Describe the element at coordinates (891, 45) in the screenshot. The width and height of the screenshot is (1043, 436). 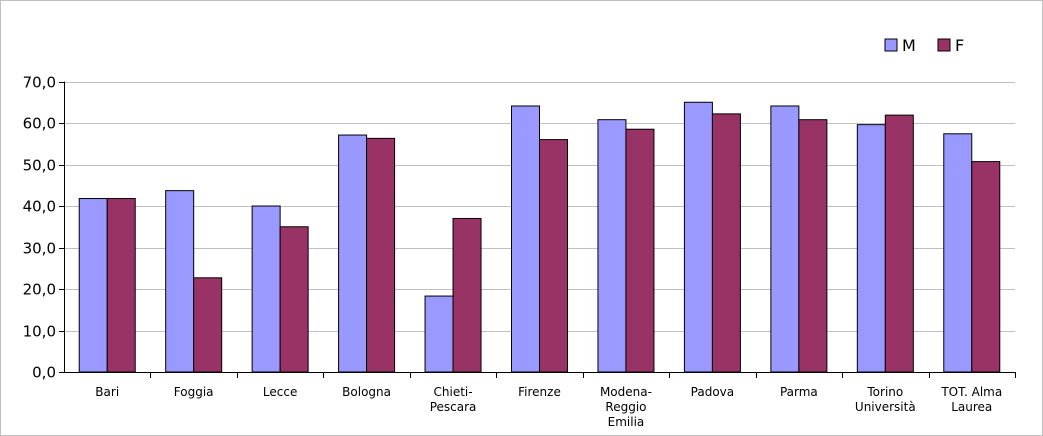
I see `legend-swatch-m` at that location.